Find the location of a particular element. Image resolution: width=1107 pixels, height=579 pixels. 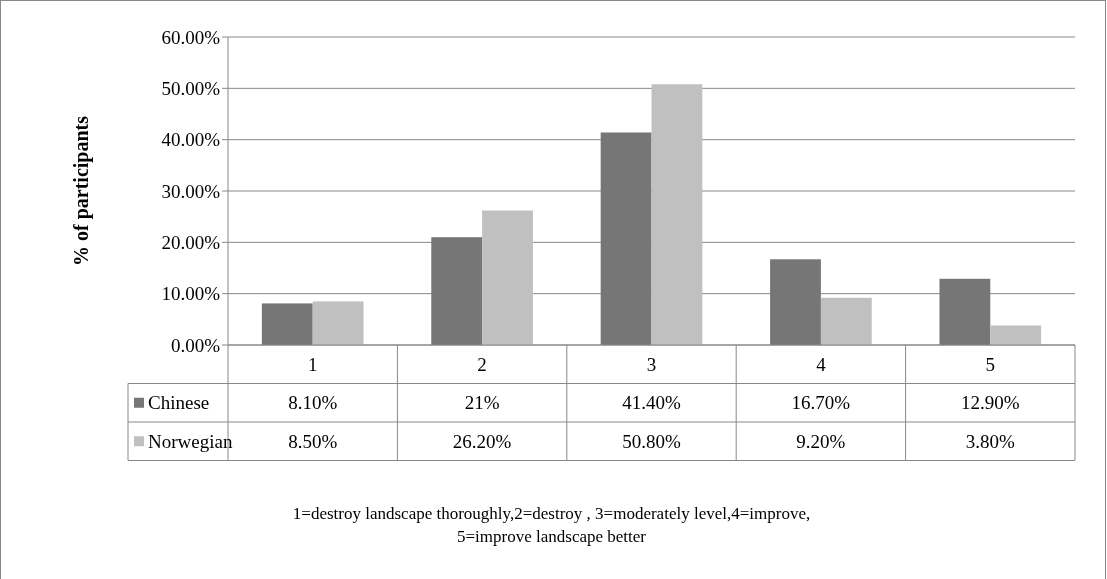

y-tick-label: 50.00% is located at coordinates (191, 88).